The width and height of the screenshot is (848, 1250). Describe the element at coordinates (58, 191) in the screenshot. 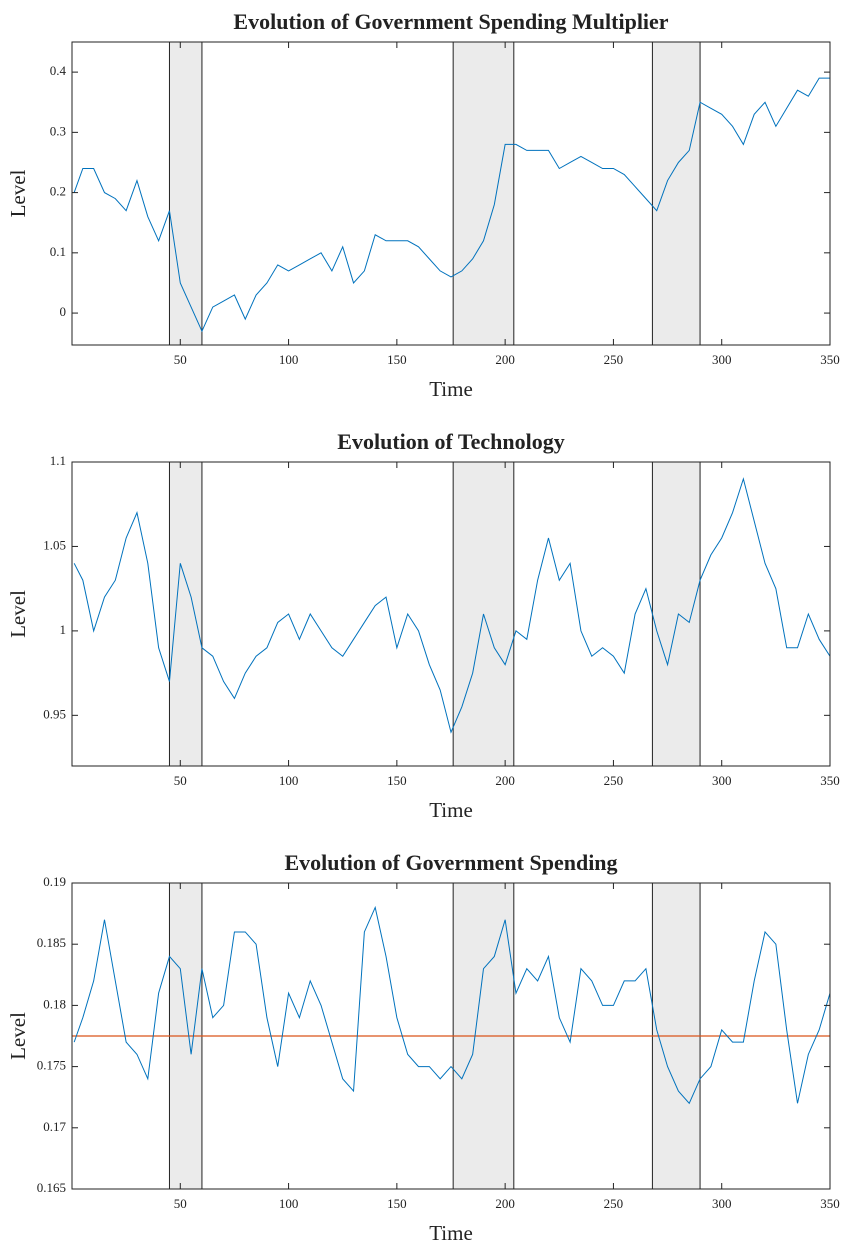

I see `y-tick-label: 0.2` at that location.